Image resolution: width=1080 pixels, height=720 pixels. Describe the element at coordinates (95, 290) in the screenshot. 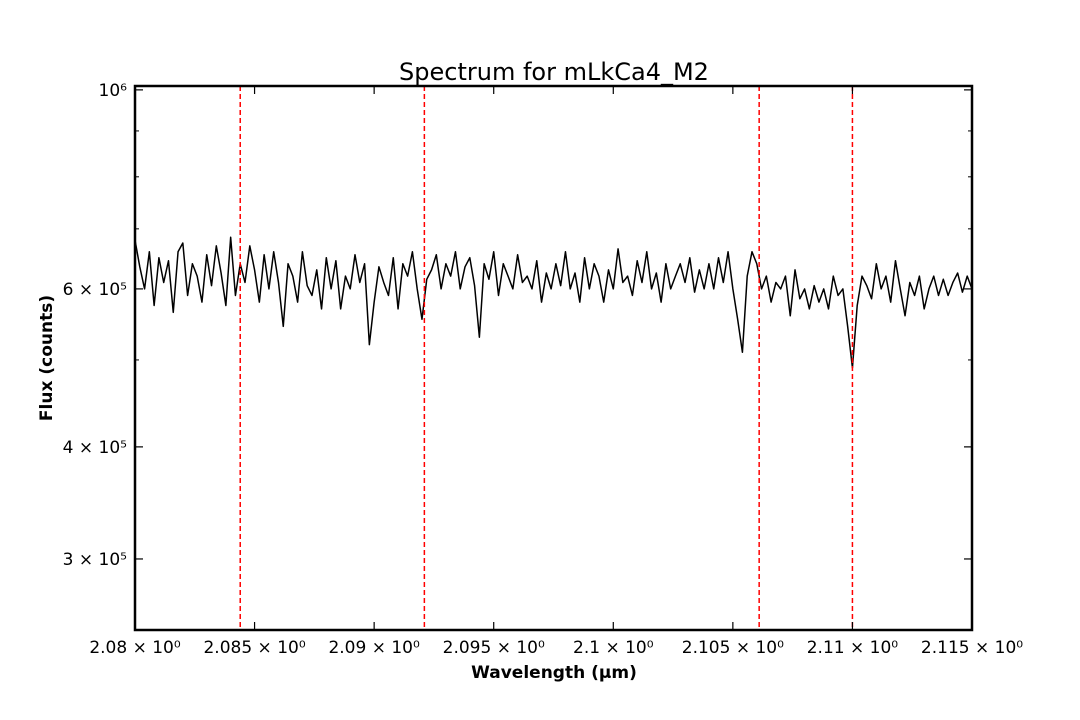

I see `y-tick-label: 6 × 10⁵` at that location.